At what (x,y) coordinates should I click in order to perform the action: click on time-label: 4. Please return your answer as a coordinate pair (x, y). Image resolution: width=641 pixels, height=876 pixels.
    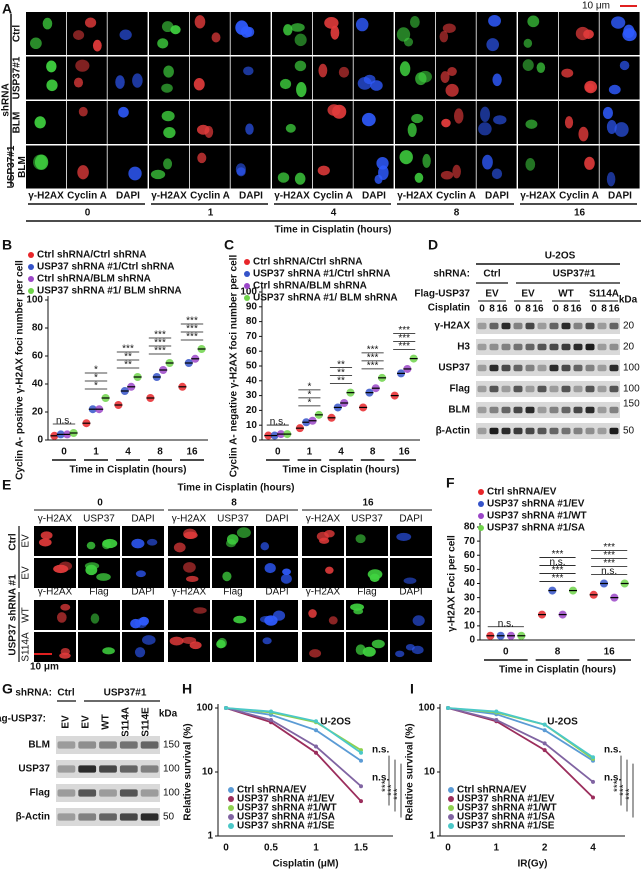
    Looking at the image, I should click on (334, 213).